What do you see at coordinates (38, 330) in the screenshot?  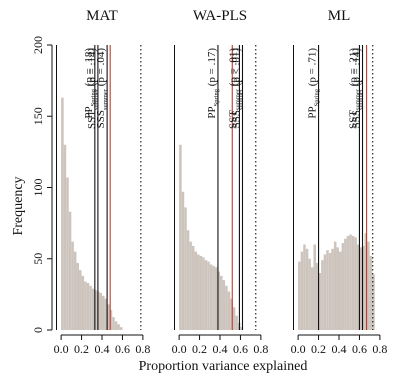 I see `y-tick-label: 0` at bounding box center [38, 330].